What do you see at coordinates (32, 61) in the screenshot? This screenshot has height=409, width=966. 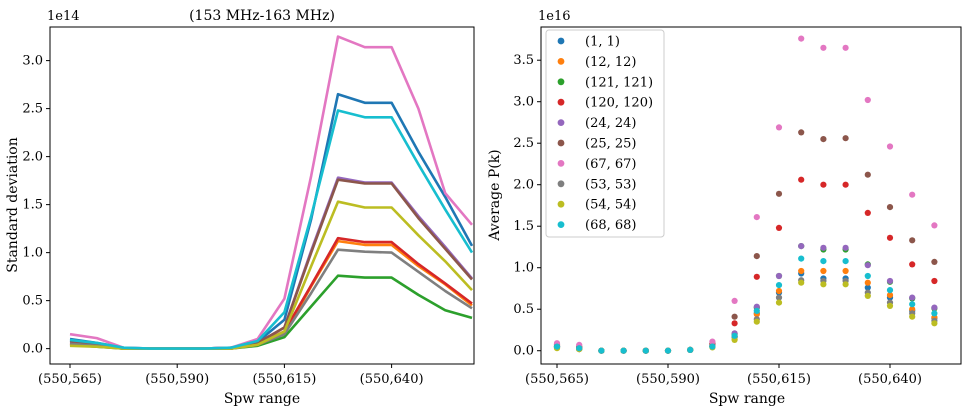 I see `left-y-tick-label: 3.0` at bounding box center [32, 61].